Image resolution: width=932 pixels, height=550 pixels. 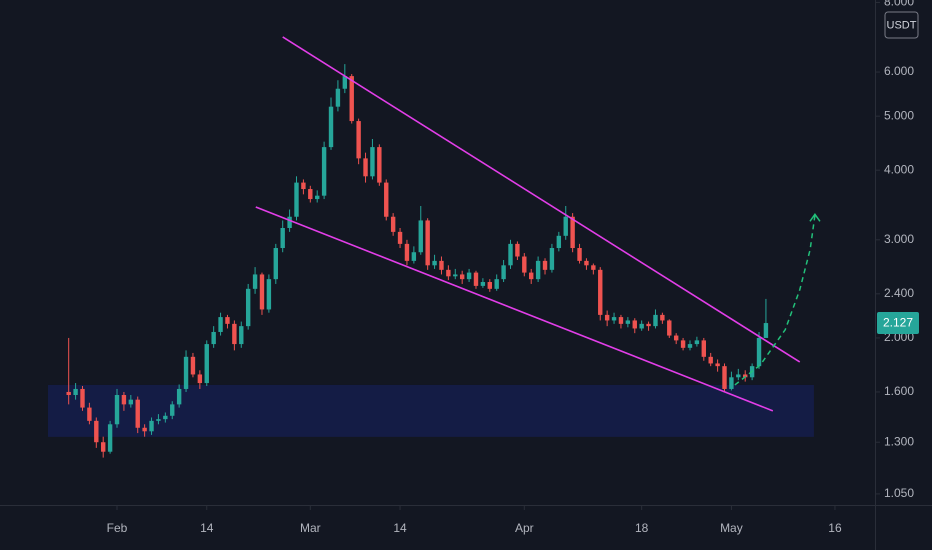 I want to click on x-tick-label: Feb, so click(x=117, y=528).